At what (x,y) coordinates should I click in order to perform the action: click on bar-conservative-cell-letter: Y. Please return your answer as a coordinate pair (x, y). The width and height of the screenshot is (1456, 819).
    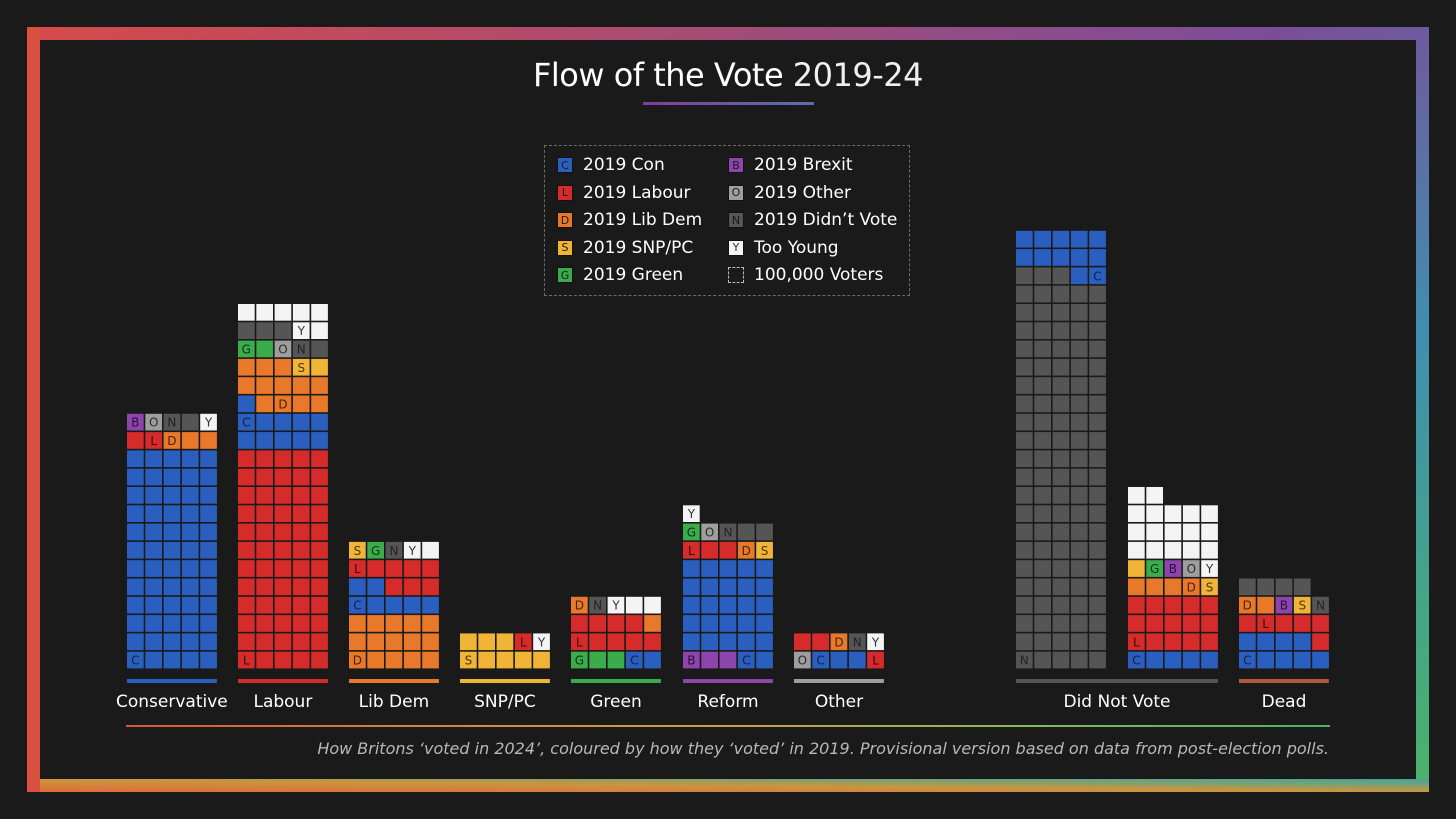
    Looking at the image, I should click on (208, 423).